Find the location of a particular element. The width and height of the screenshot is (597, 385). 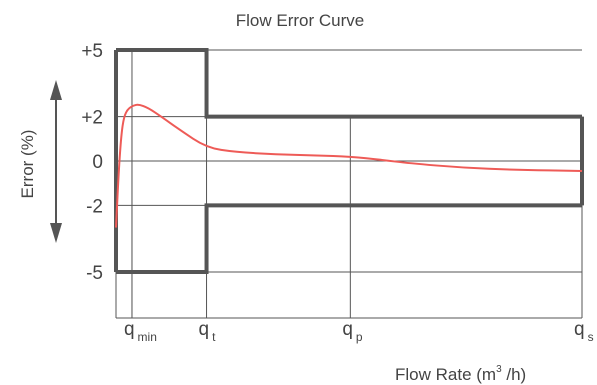

x-tick-labels: q min q t q p q s is located at coordinates (359, 331).